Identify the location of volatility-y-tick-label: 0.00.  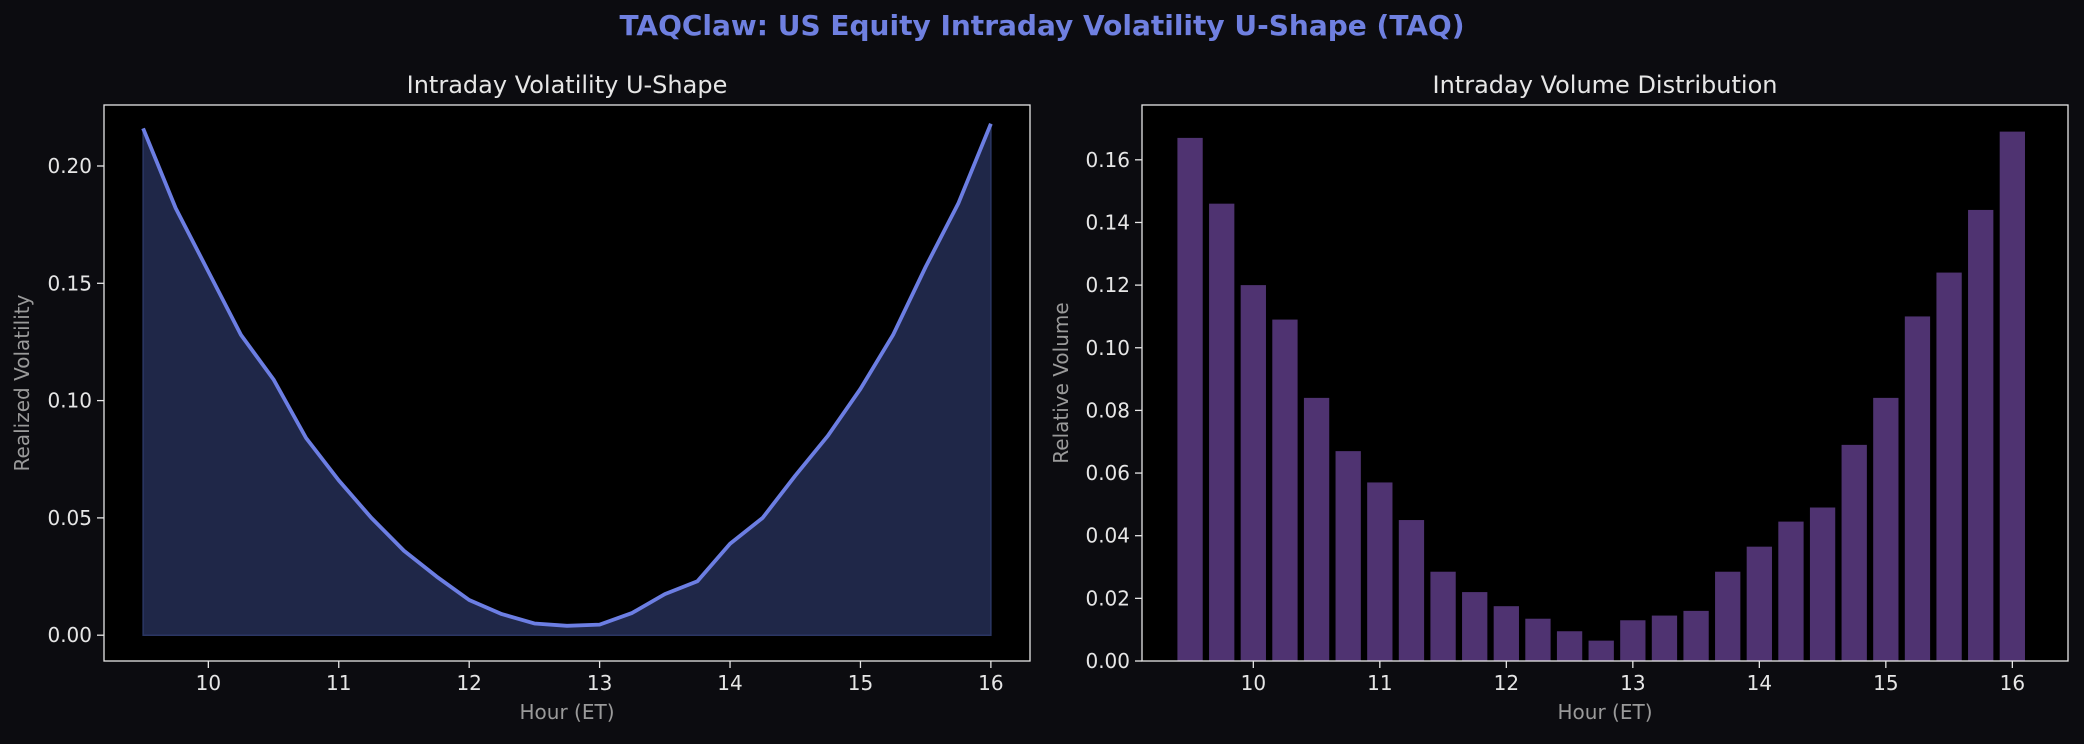
(69, 635).